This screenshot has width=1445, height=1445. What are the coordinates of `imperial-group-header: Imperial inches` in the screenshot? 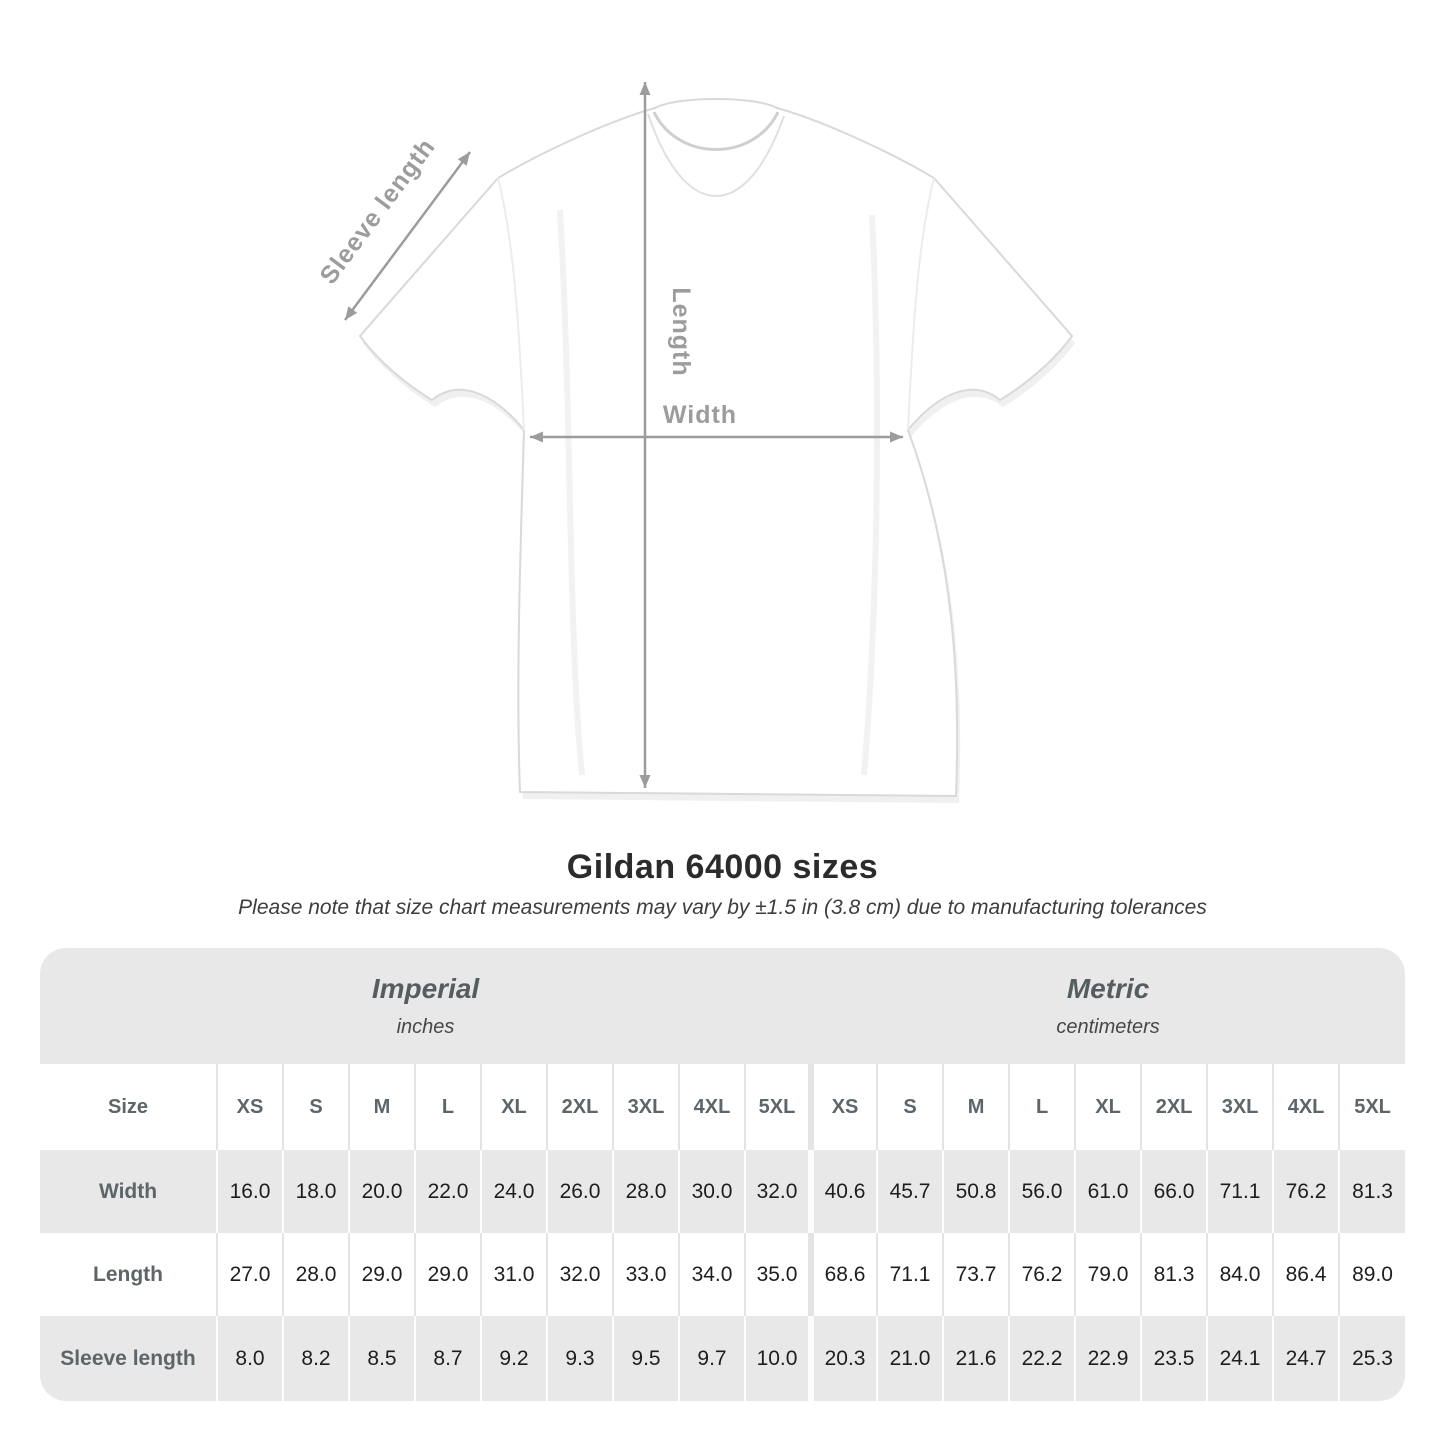 It's located at (426, 1006).